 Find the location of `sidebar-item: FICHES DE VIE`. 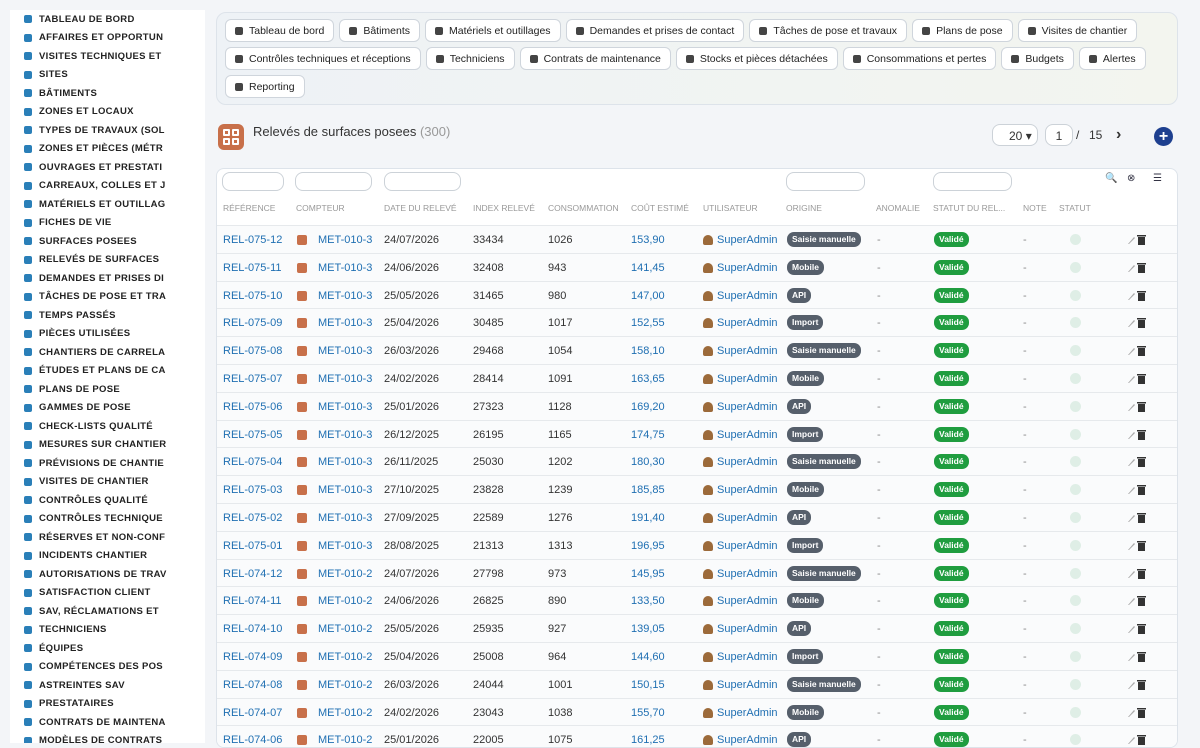

sidebar-item: FICHES DE VIE is located at coordinates (107, 223).